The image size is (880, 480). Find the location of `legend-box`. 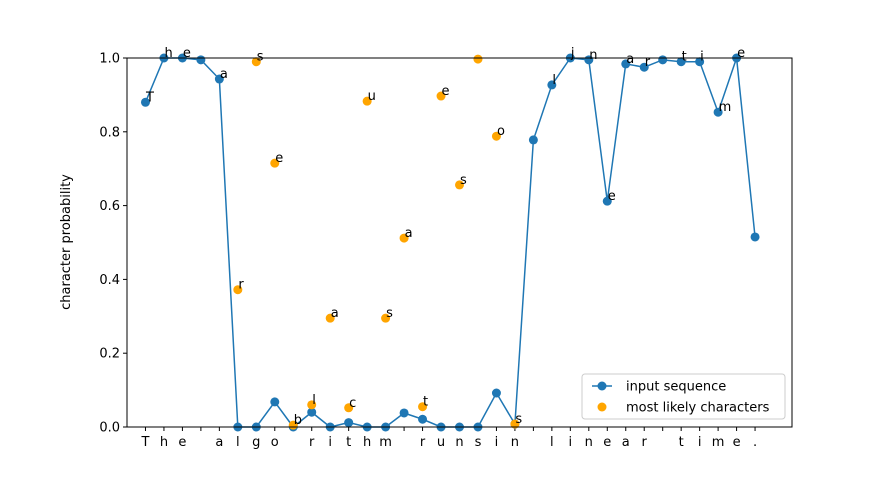

legend-box is located at coordinates (683, 396).